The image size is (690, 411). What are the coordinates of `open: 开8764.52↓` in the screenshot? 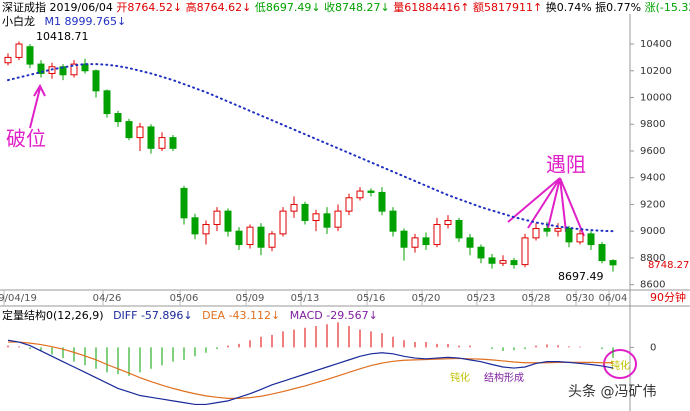 It's located at (149, 7).